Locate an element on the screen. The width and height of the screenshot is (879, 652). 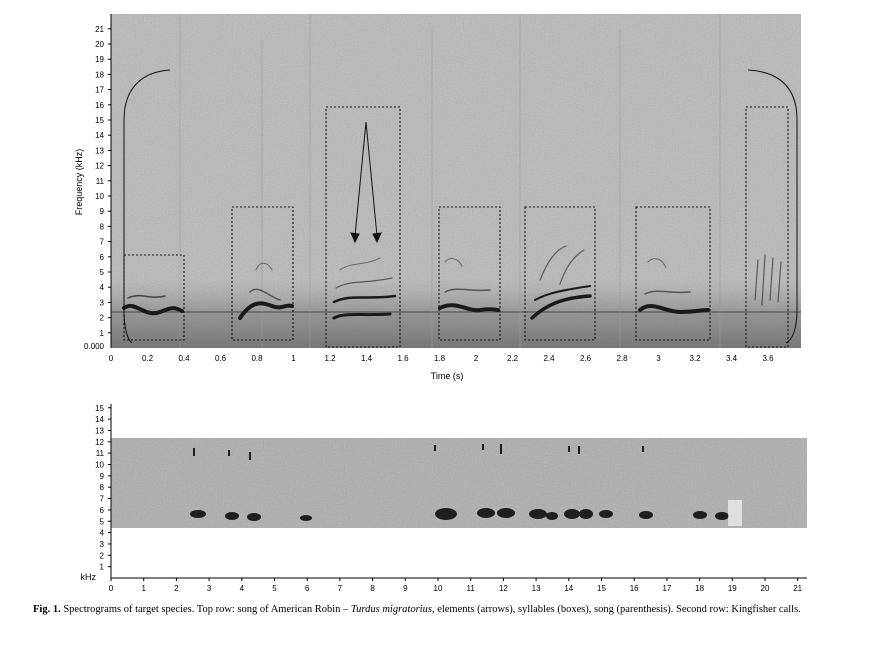
bottom-x-ticks: 0 1 2 3 4 5 6 7 8 9 10 11 12 13 14 15 16 17 18 19 20 21 is located at coordinates (456, 585).